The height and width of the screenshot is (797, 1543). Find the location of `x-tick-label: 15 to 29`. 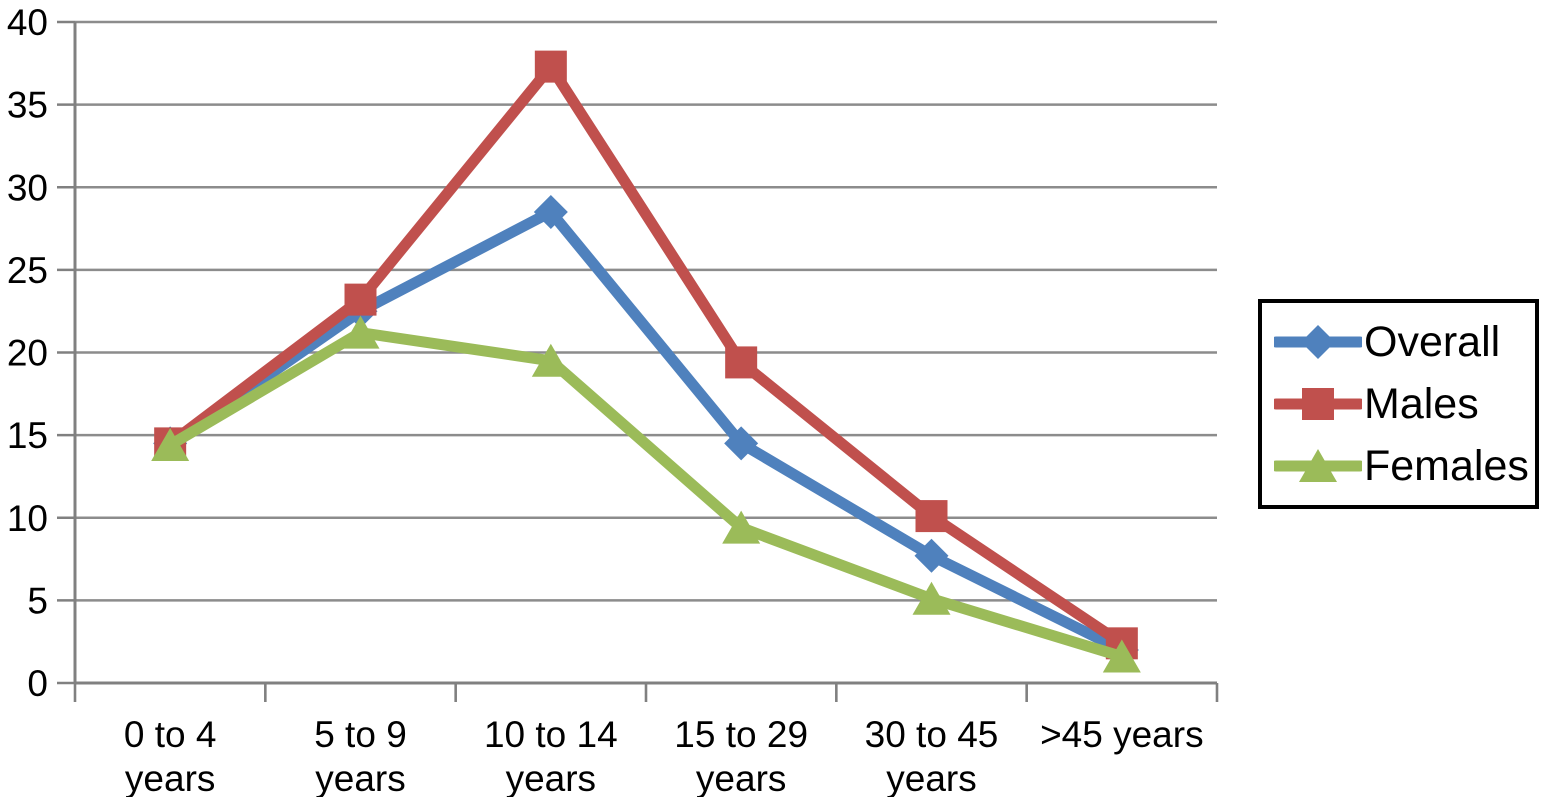

x-tick-label: 15 to 29 is located at coordinates (741, 734).